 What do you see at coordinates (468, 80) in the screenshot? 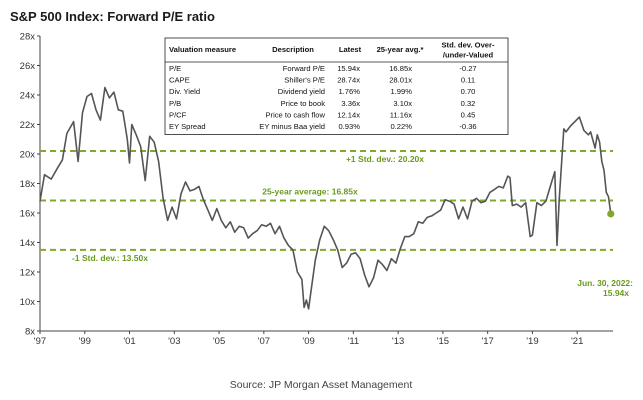
I see `table-cell: 0.11` at bounding box center [468, 80].